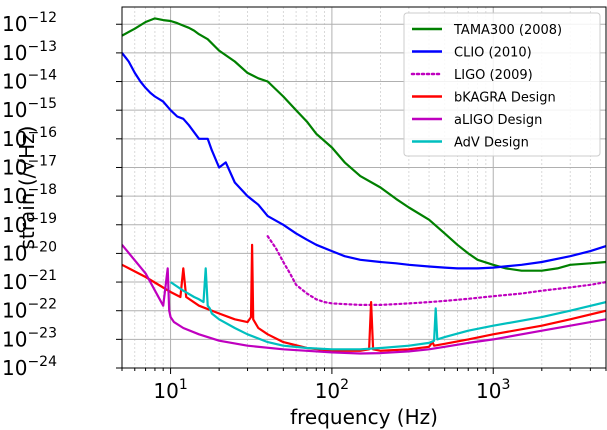 This screenshot has height=430, width=607. Describe the element at coordinates (170, 390) in the screenshot. I see `x-tick-label: 10¹` at that location.